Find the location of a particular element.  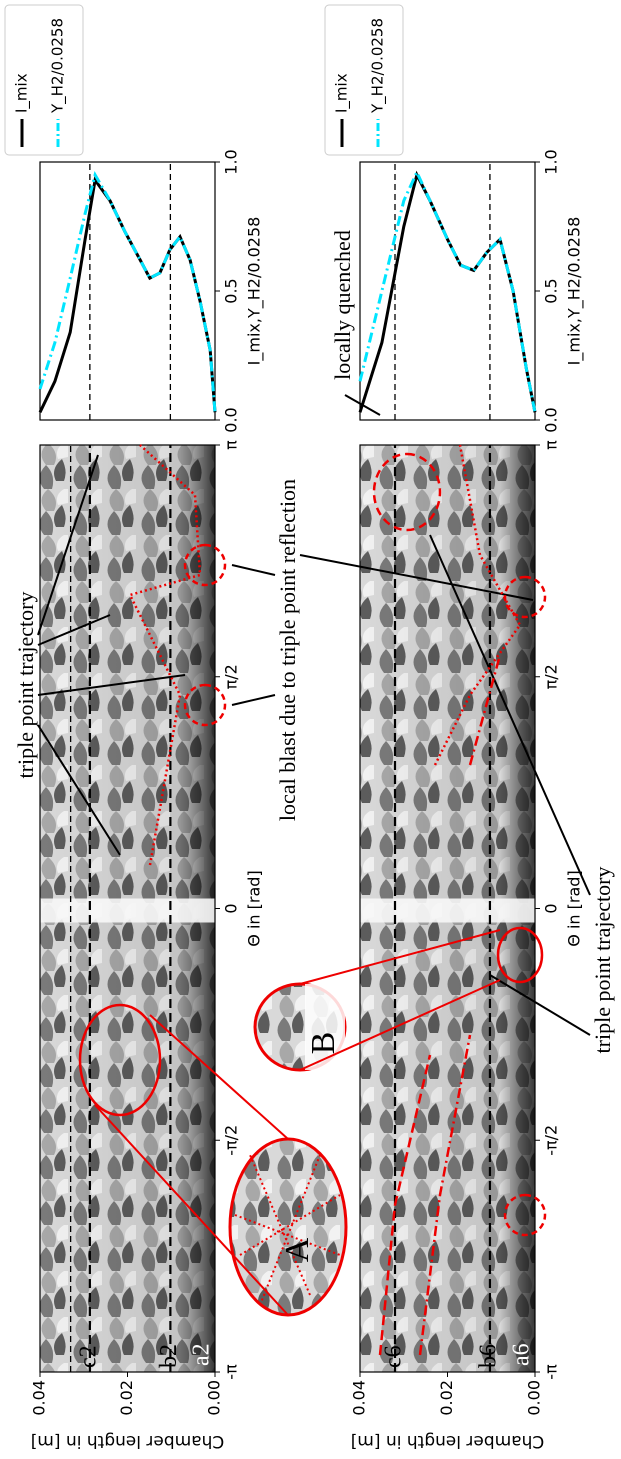

annotation: locally quenched is located at coordinates (342, 305).